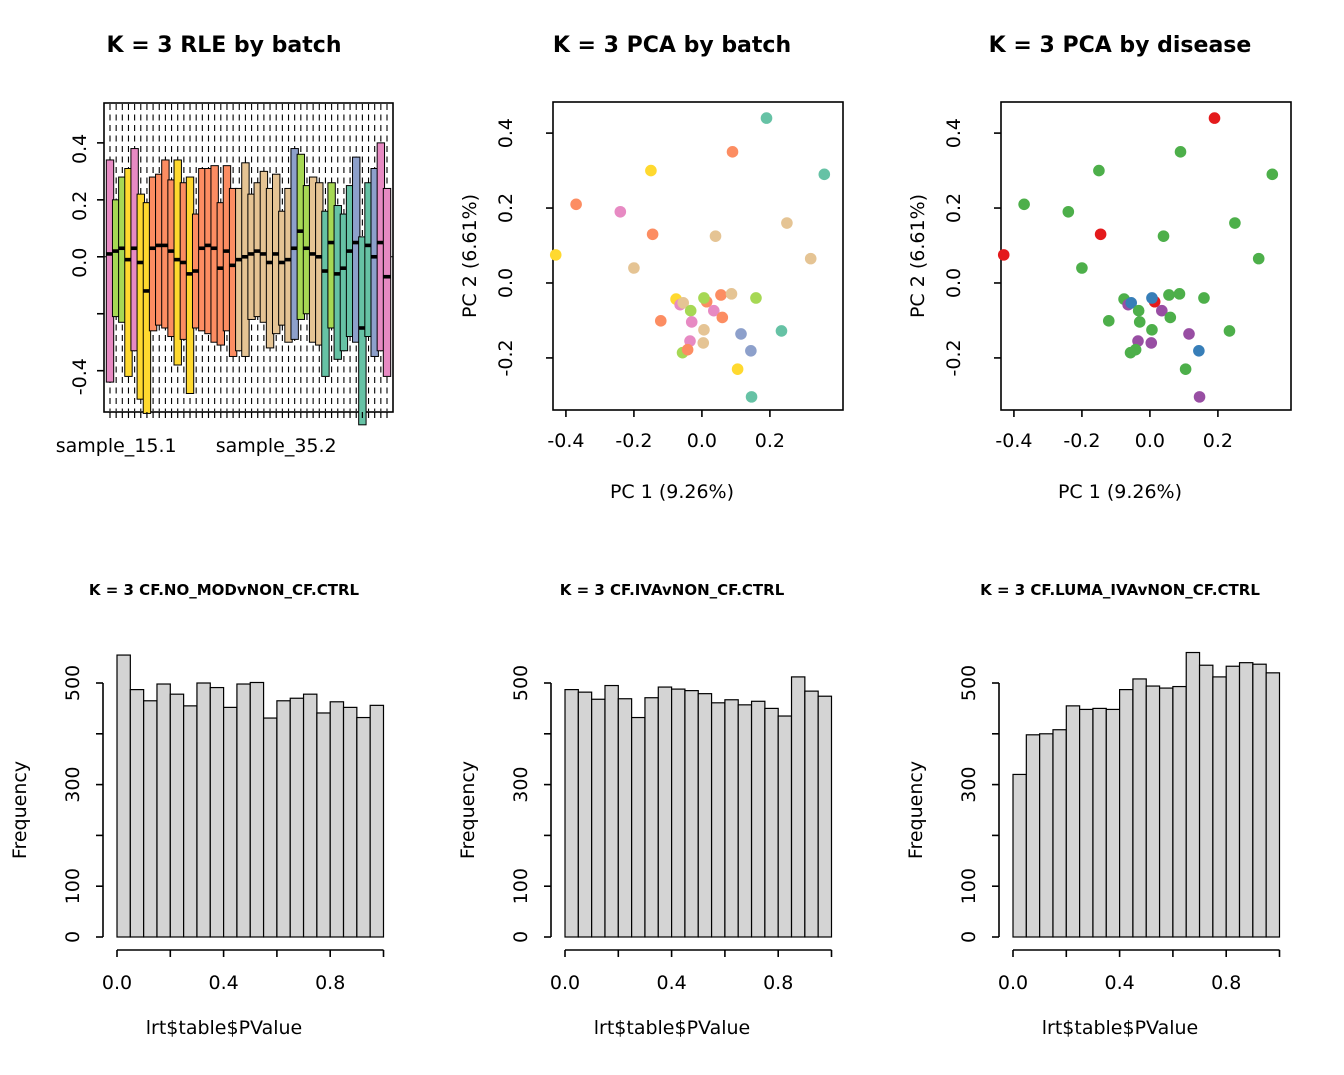 The height and width of the screenshot is (1075, 1344). I want to click on x-tick-label: 0.4, so click(223, 983).